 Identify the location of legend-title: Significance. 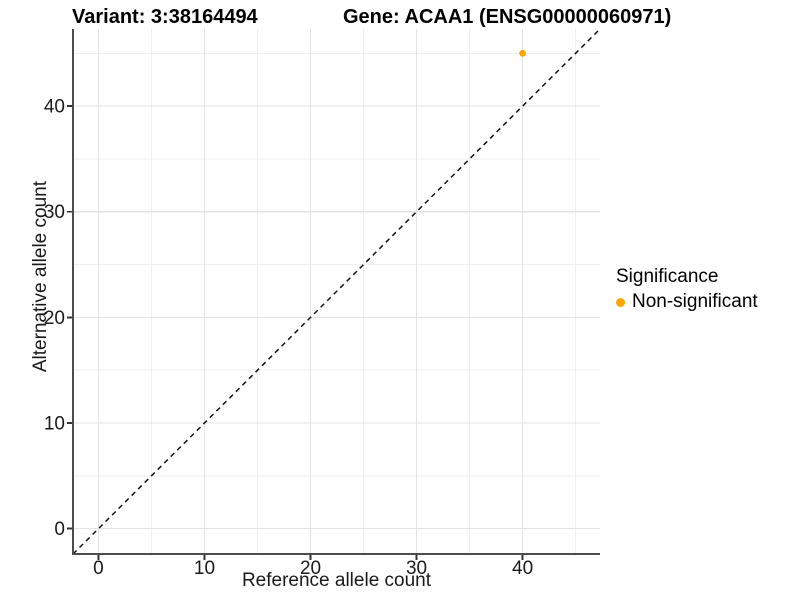
(667, 276).